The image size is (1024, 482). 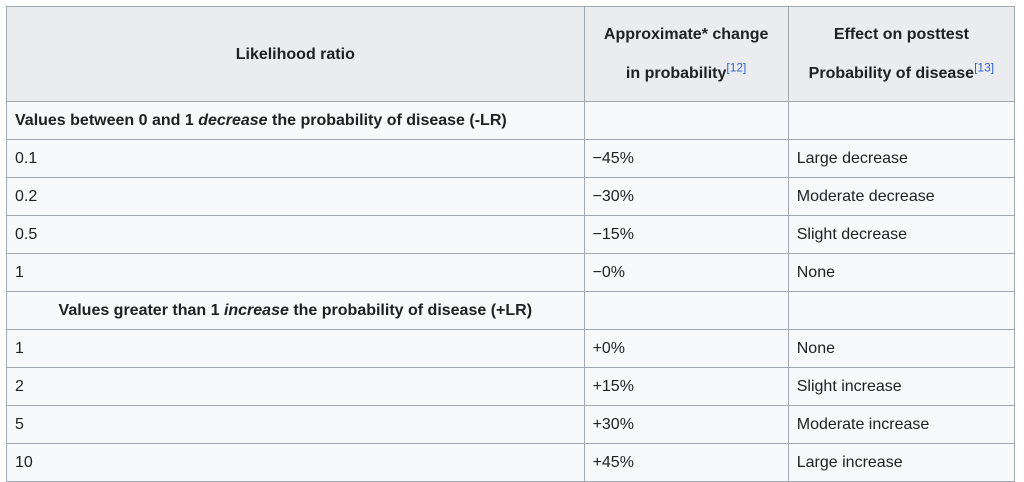 I want to click on table-row: 0.1 −45% Large decrease, so click(x=511, y=158).